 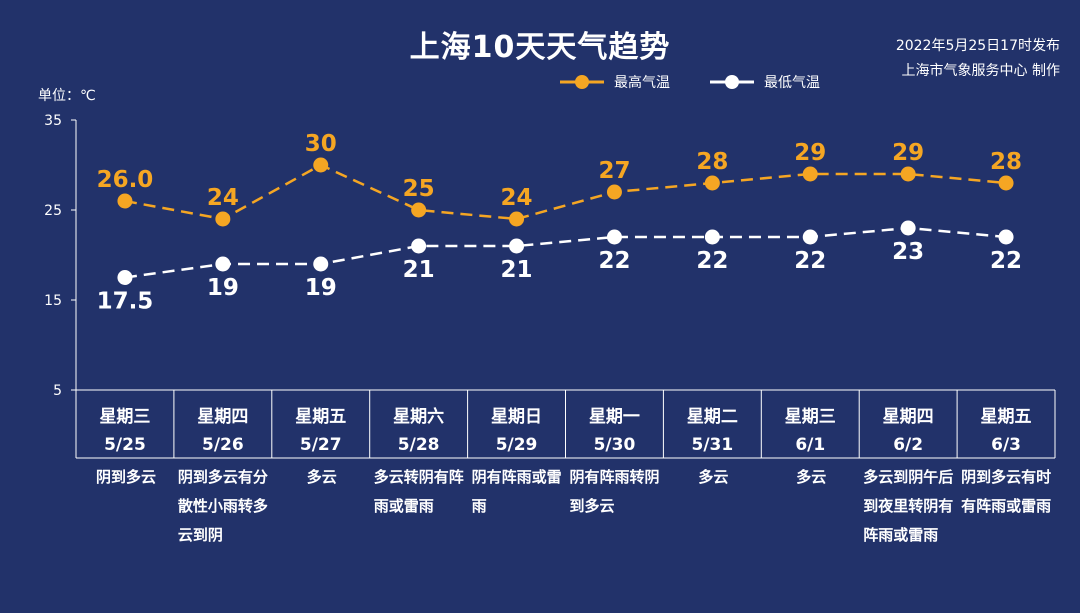 What do you see at coordinates (53, 121) in the screenshot?
I see `y-tick-label: 35` at bounding box center [53, 121].